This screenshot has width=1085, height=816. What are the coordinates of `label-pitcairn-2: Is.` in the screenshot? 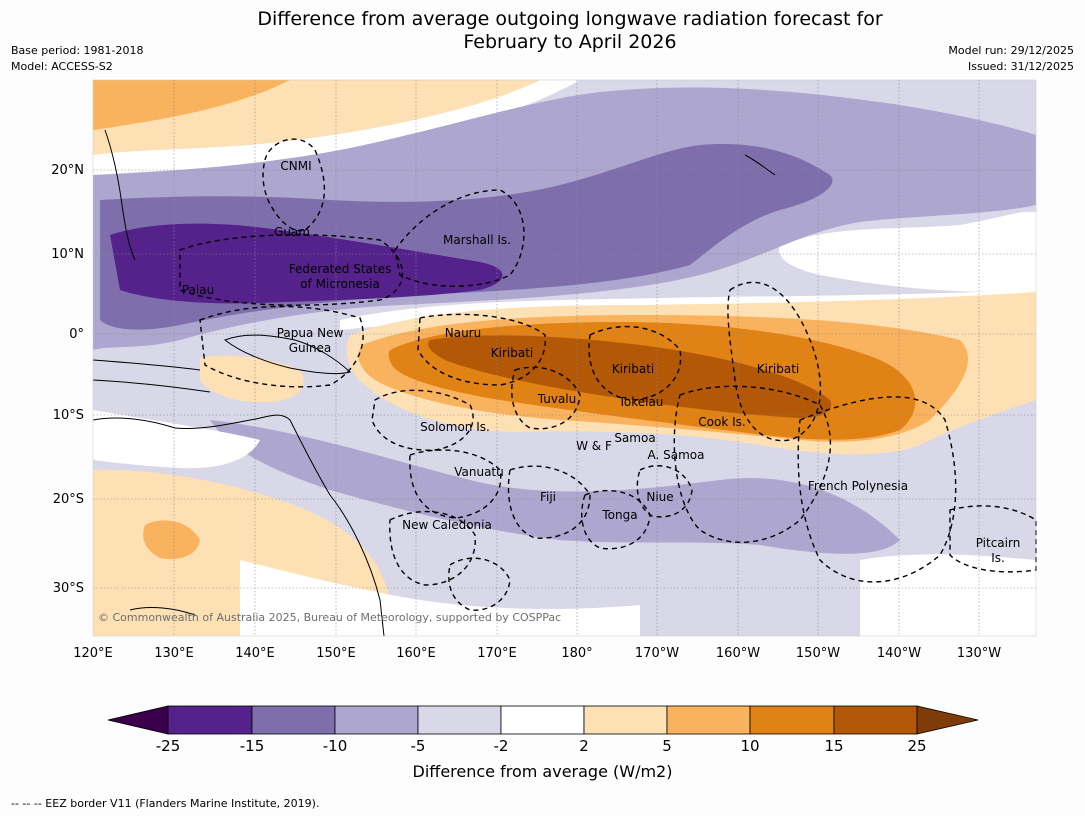 It's located at (998, 558).